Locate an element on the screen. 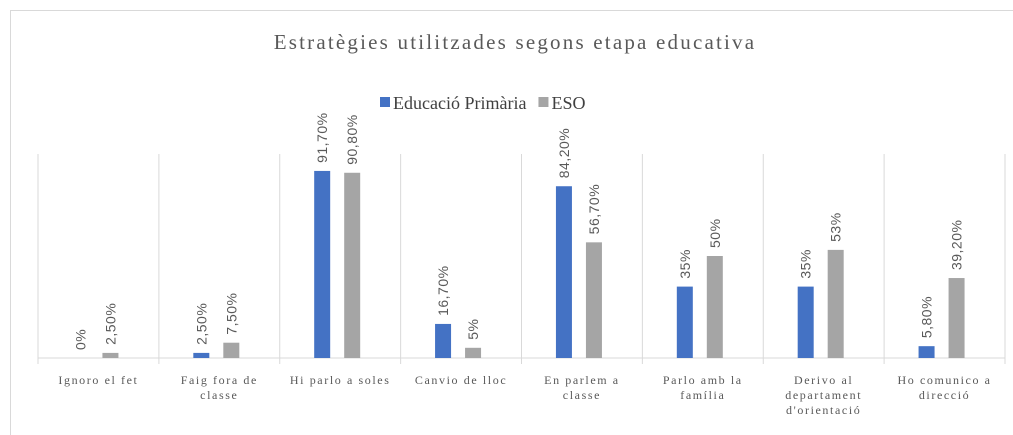  value-label: 0% is located at coordinates (80, 339).